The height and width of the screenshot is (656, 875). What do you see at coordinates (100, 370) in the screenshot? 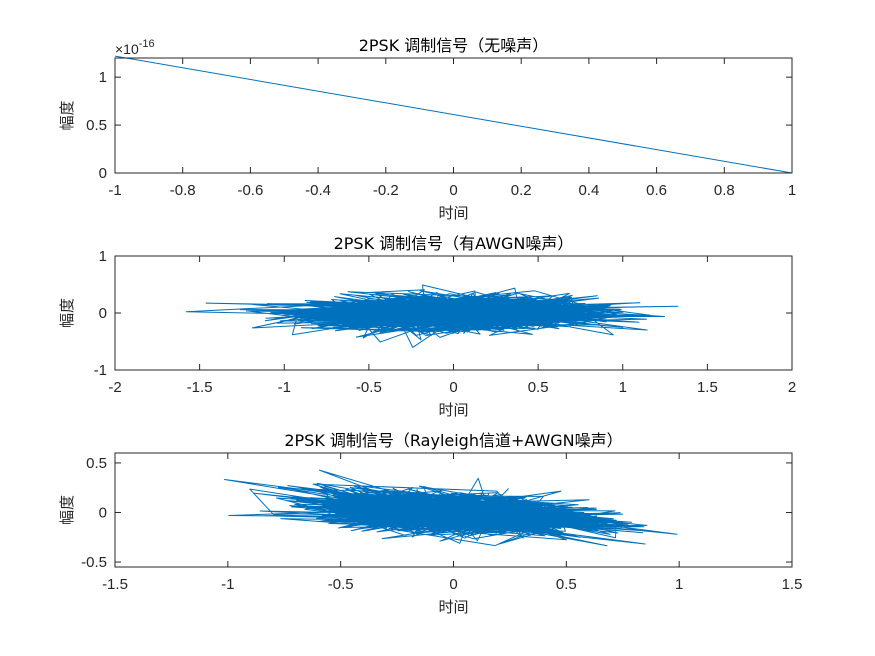
I see `y-tick-label: -1` at bounding box center [100, 370].